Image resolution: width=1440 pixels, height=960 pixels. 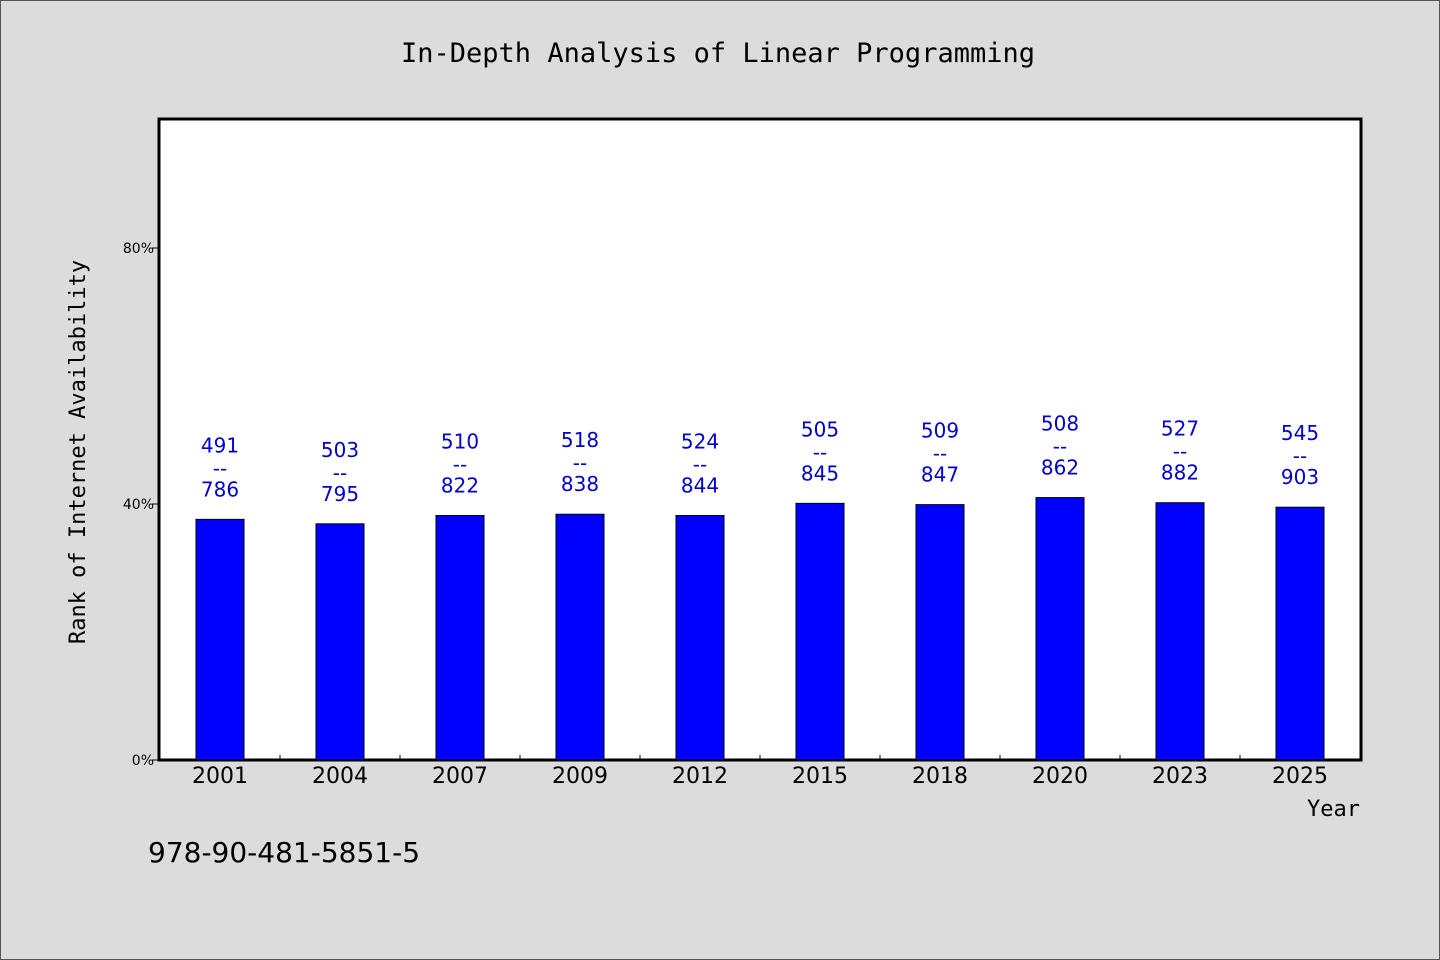 I want to click on bar-label-sep-2023: --, so click(x=1180, y=452).